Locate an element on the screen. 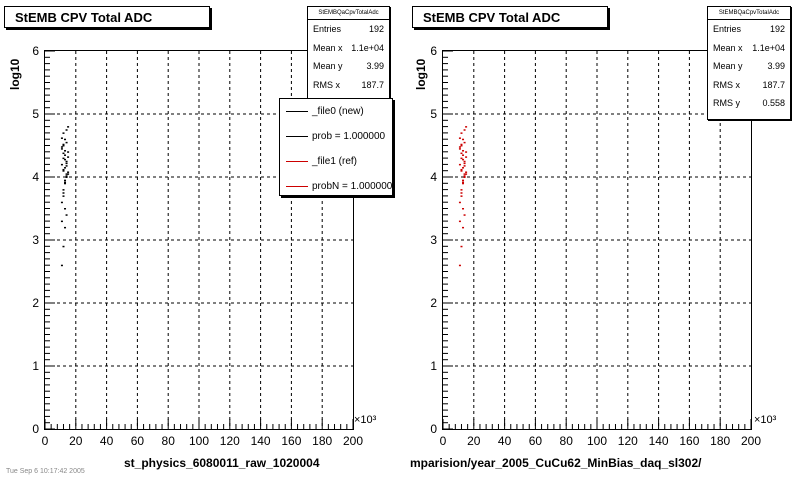  right-x-multiplier: ×10³ is located at coordinates (765, 420).